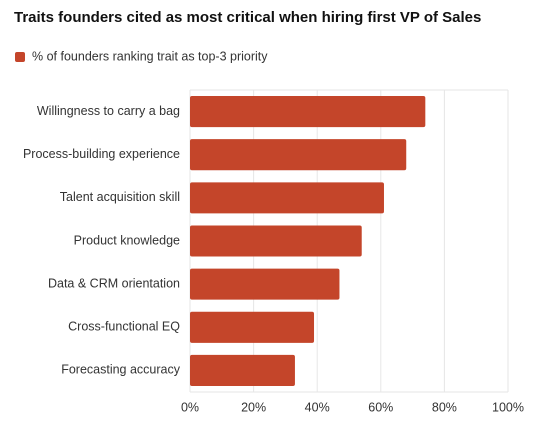  I want to click on y-tick-label: Process-building experience, so click(101, 154).